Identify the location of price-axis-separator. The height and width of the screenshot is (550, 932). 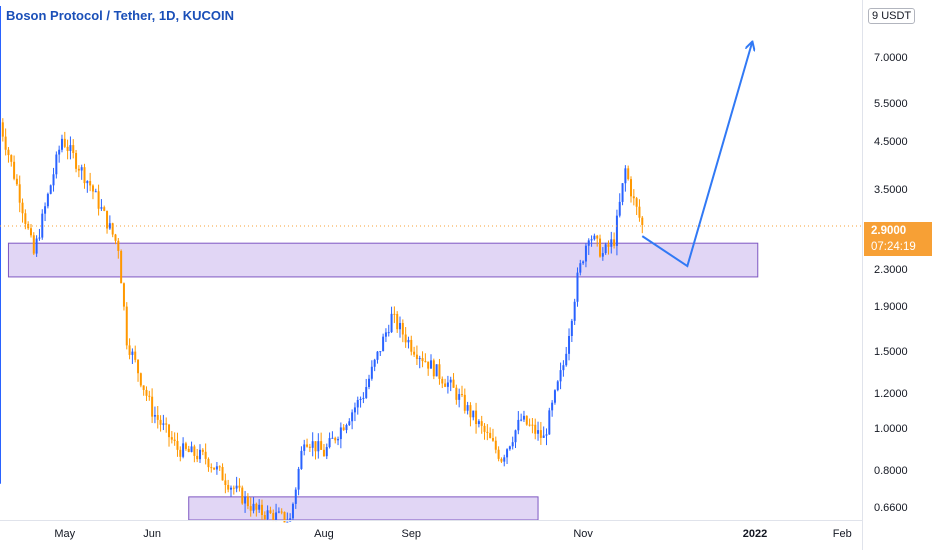
(862, 275).